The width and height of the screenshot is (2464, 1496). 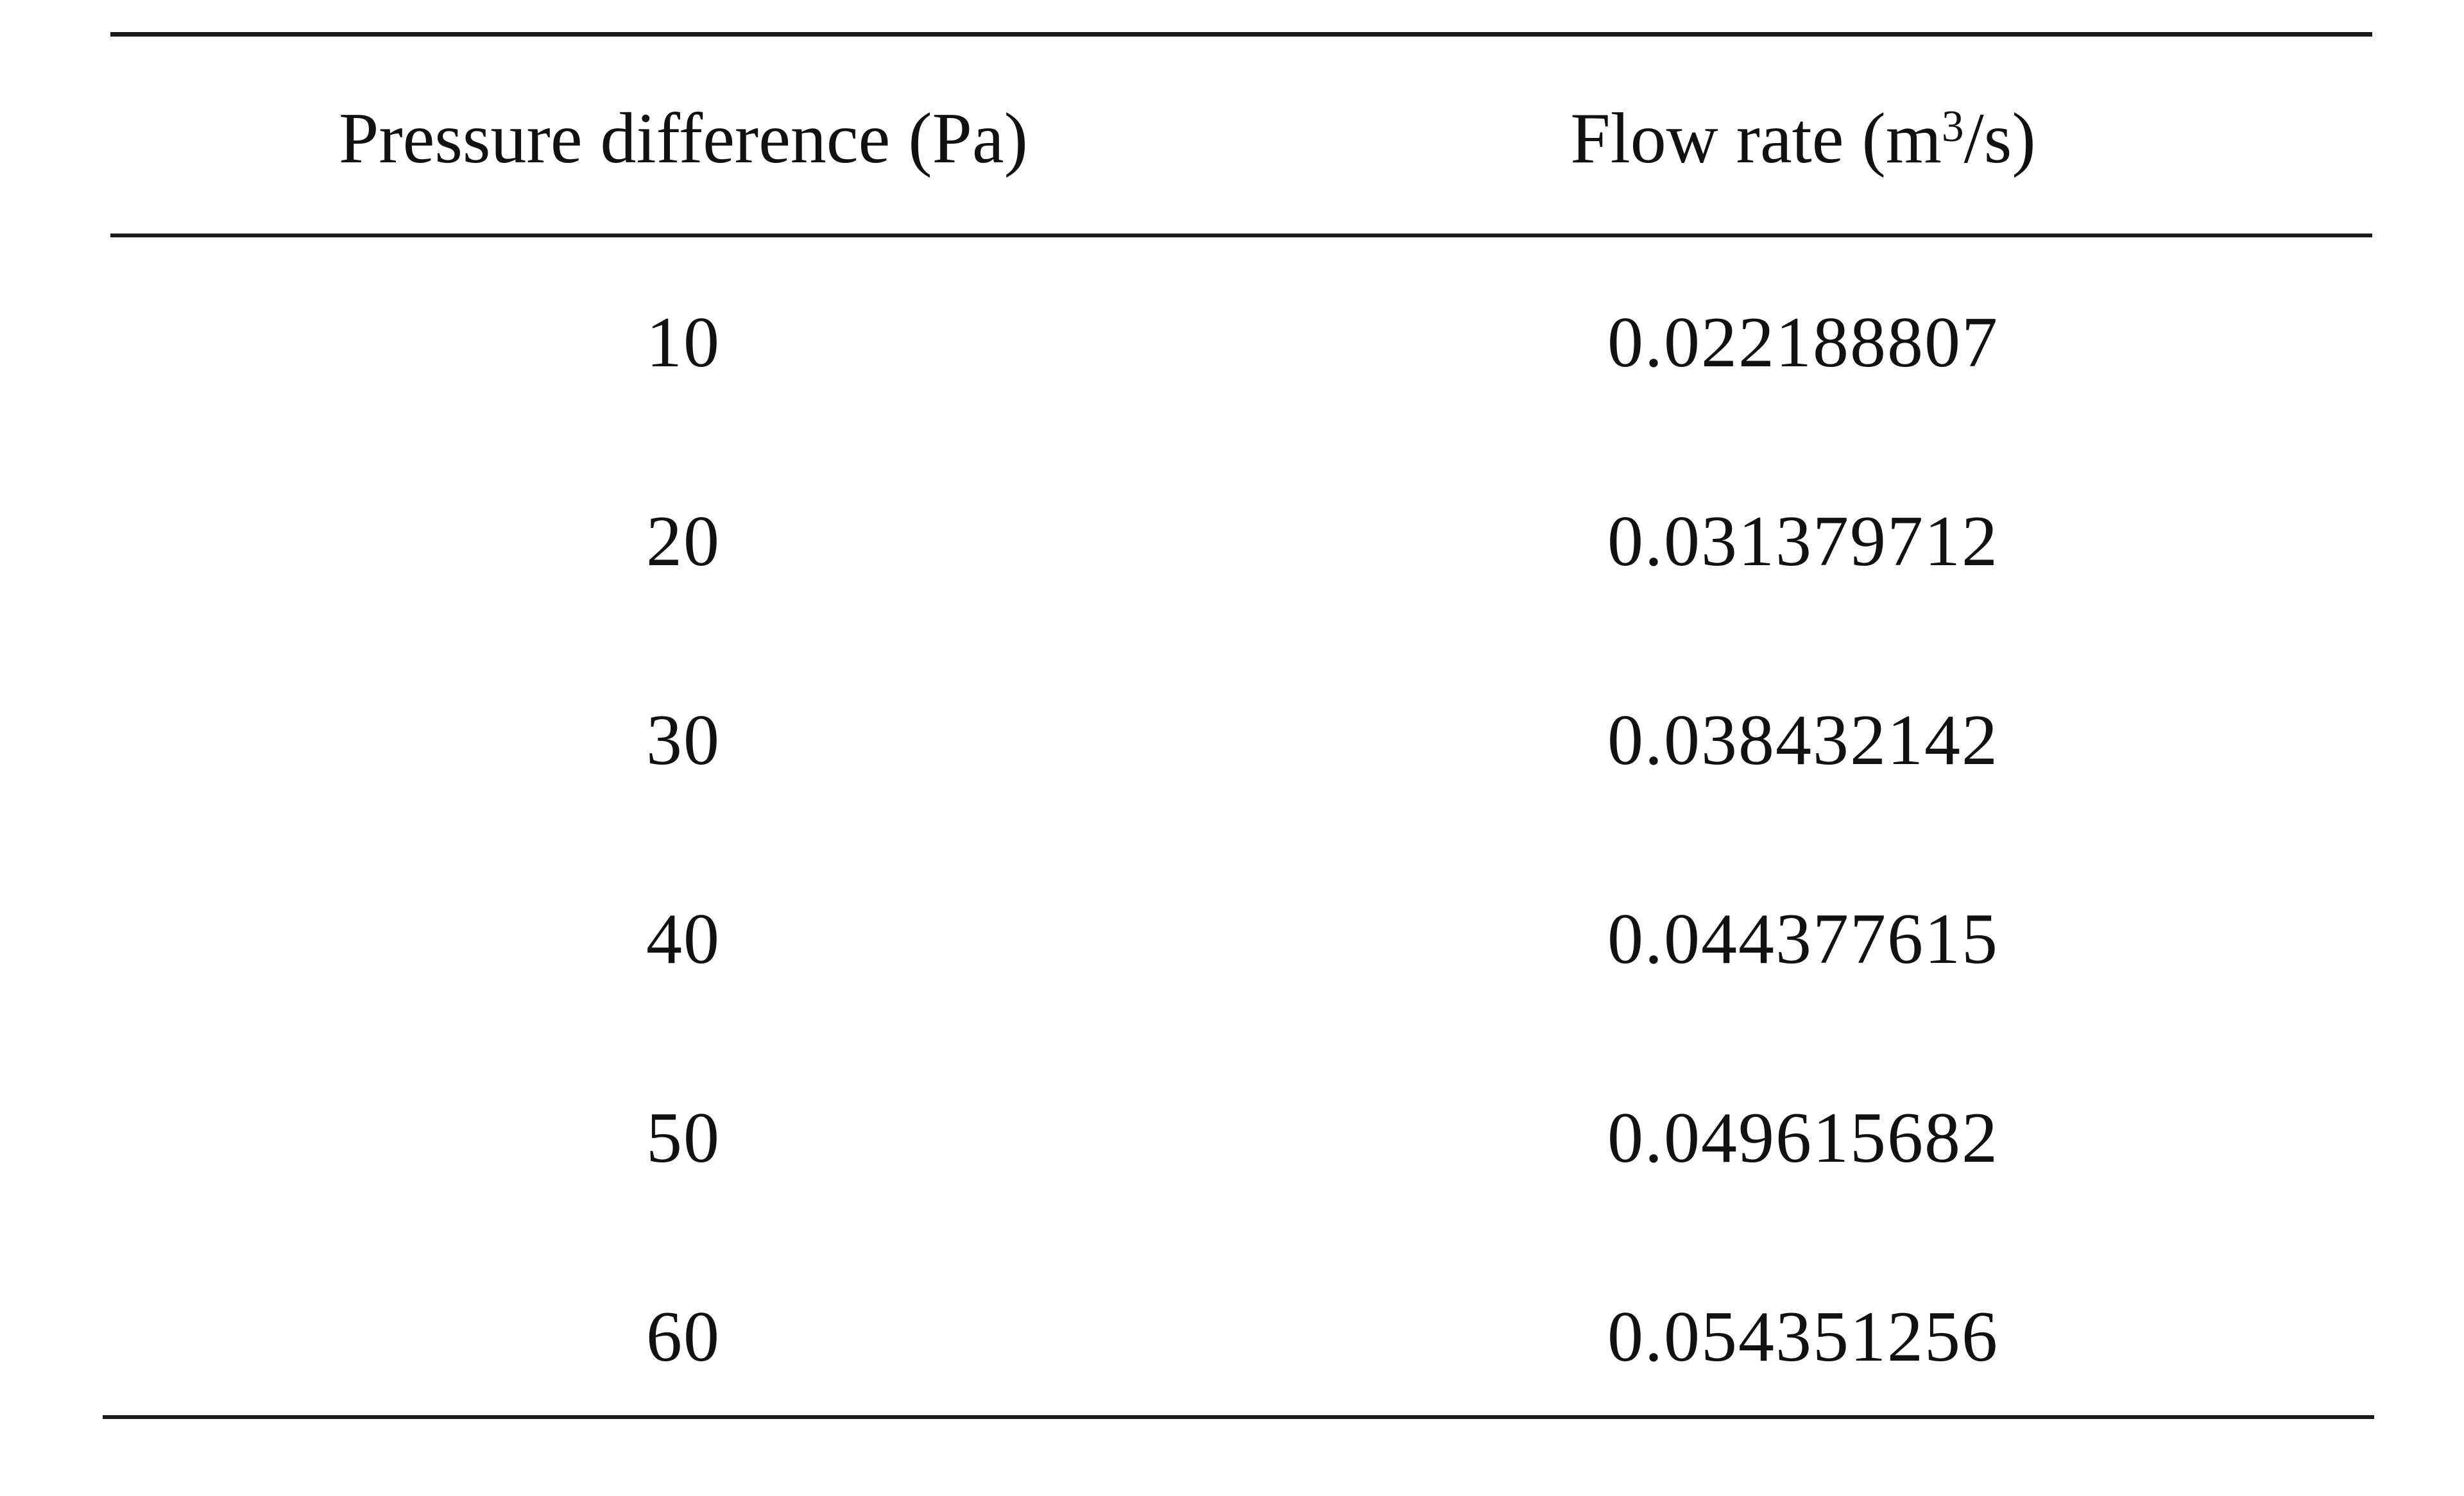 I want to click on flow-cell: 0.022188807, so click(x=1803, y=342).